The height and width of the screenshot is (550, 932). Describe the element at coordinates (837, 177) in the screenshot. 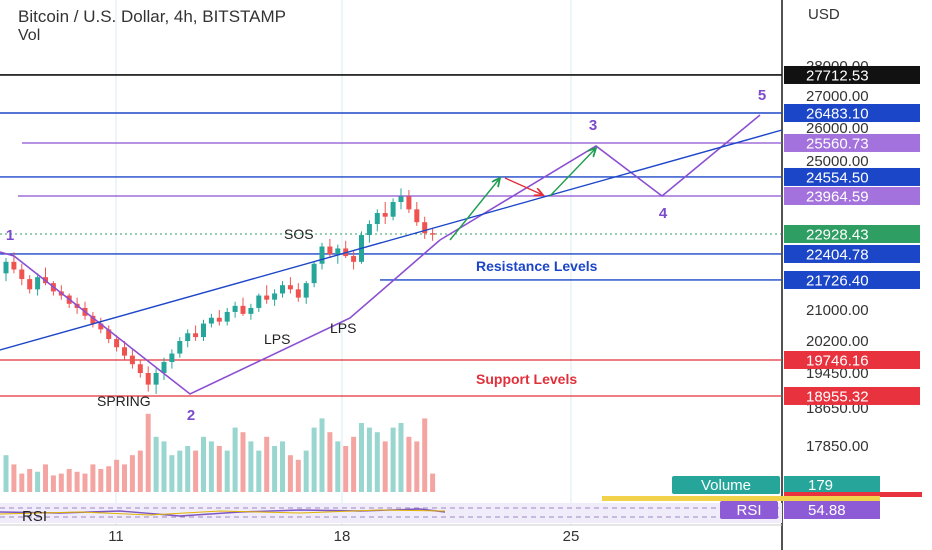

I see `price-tag-label: 24554.50` at that location.